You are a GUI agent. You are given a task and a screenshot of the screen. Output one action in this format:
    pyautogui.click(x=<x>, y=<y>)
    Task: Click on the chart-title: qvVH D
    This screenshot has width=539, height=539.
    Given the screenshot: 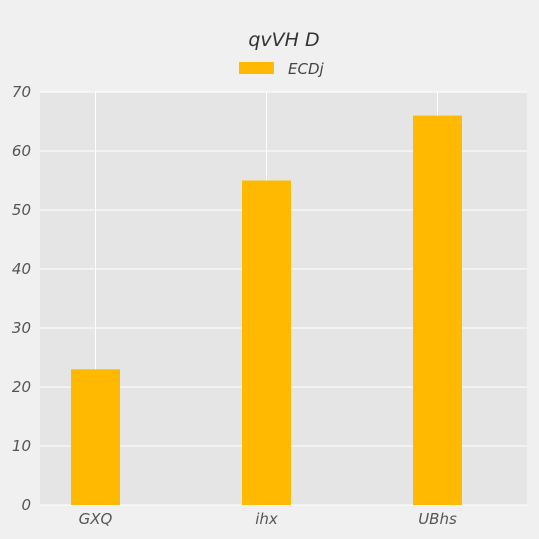 What is the action you would take?
    pyautogui.click(x=283, y=40)
    